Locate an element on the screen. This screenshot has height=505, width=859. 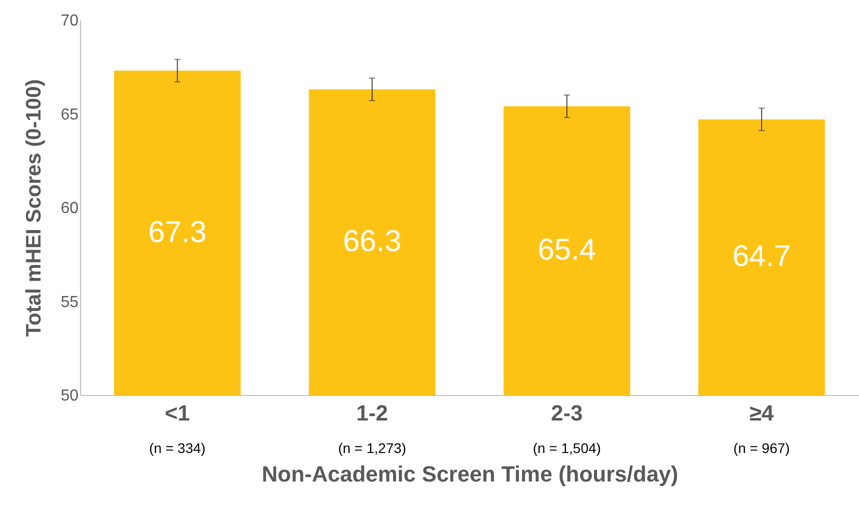
data-label: 66.3 is located at coordinates (372, 241).